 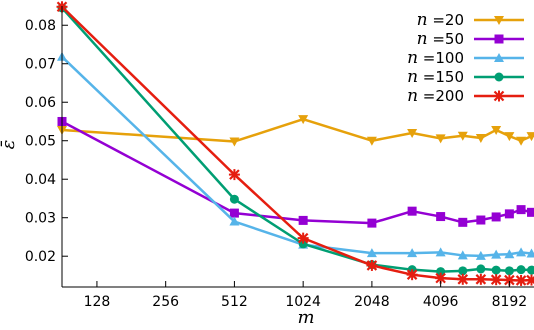 I want to click on y-tick-label: 0.03, so click(x=40, y=219).